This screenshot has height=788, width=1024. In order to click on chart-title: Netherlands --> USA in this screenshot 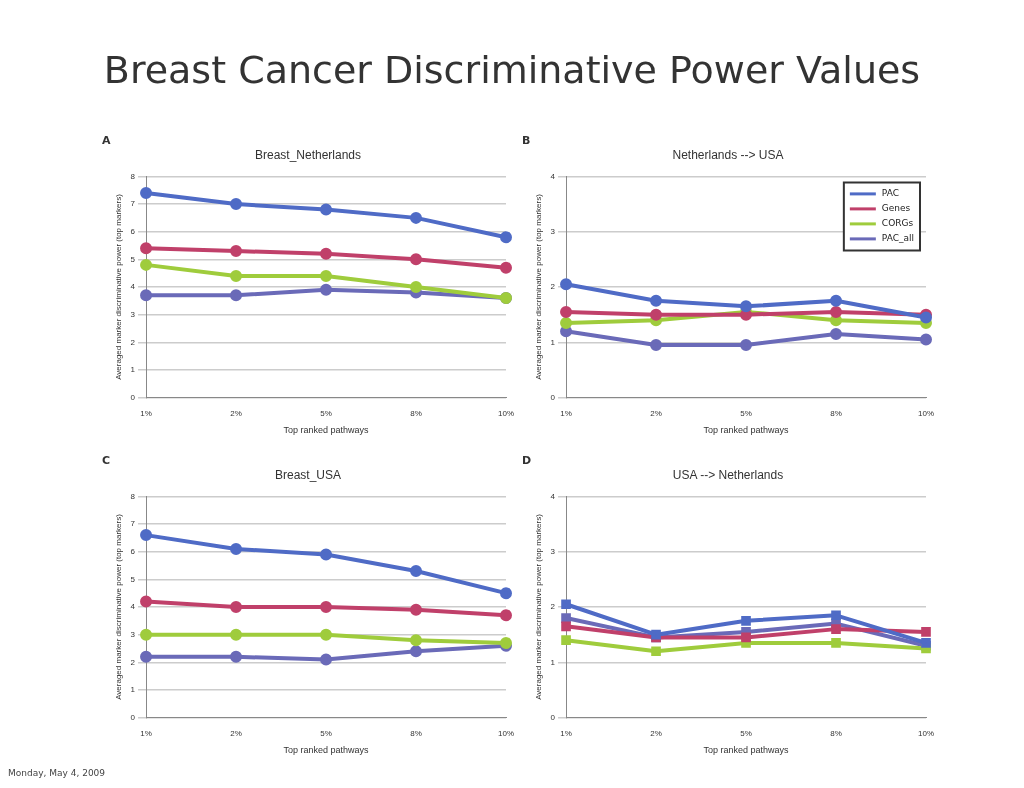, I will do `click(728, 154)`.